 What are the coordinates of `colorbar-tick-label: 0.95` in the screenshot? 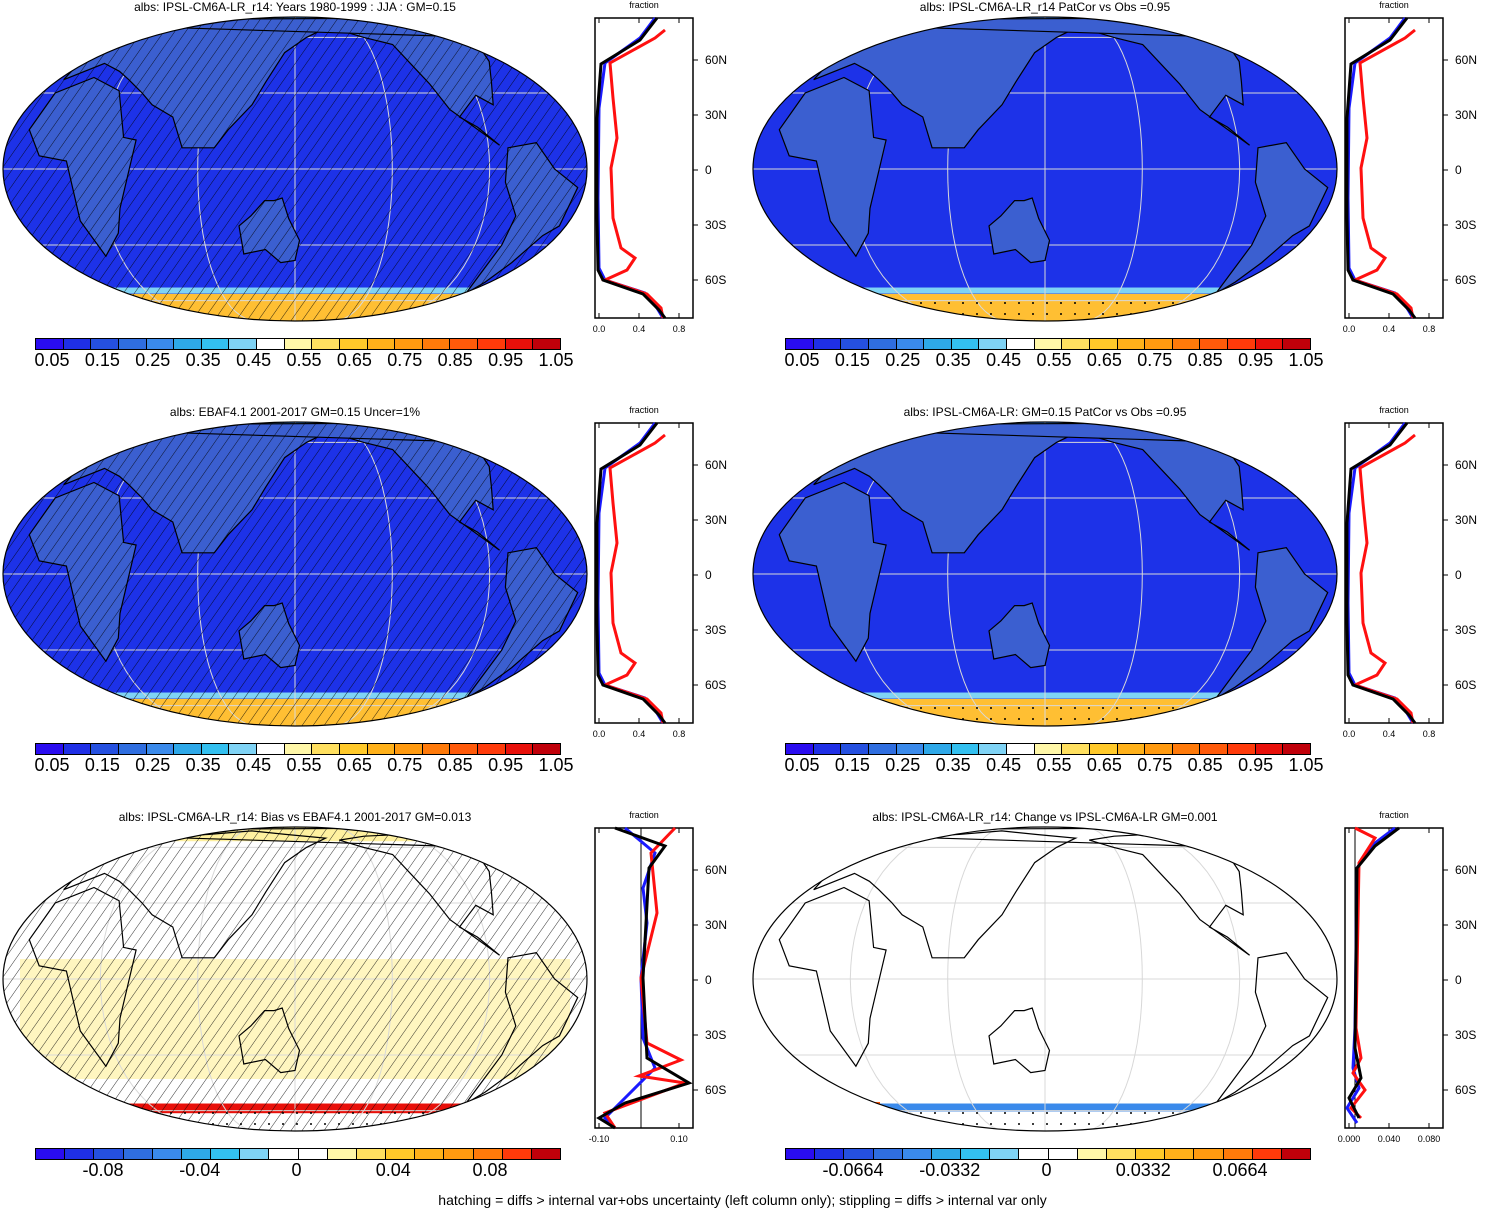 It's located at (1256, 360).